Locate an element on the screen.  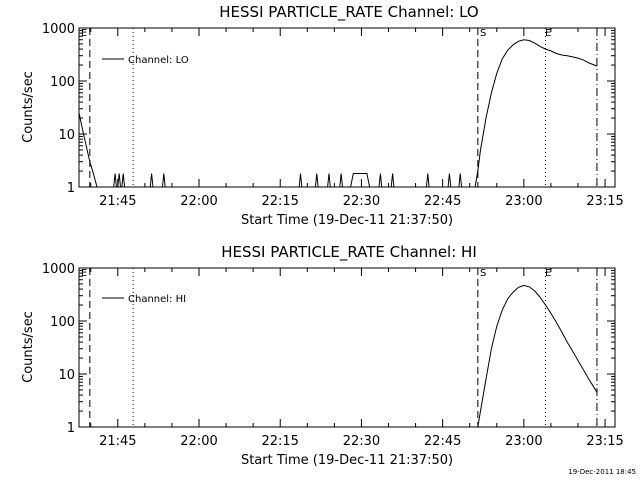
legend-label: Channel: LO is located at coordinates (158, 60).